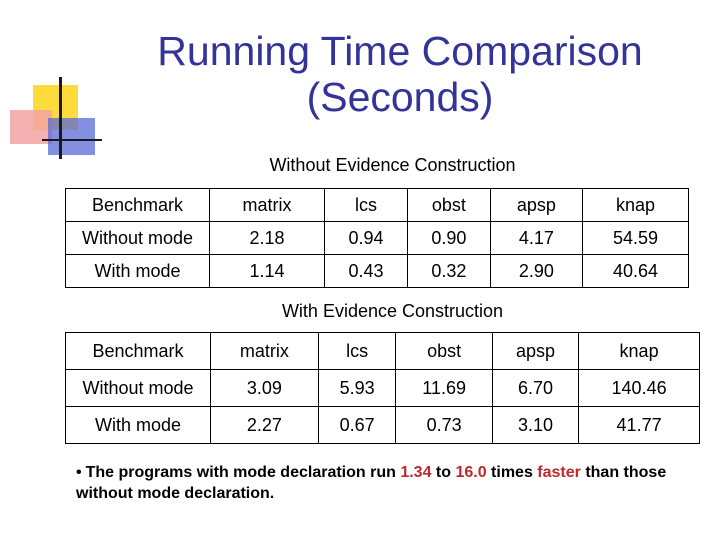  I want to click on bullet-text-part: The programs with mode declaration run, so click(243, 472).